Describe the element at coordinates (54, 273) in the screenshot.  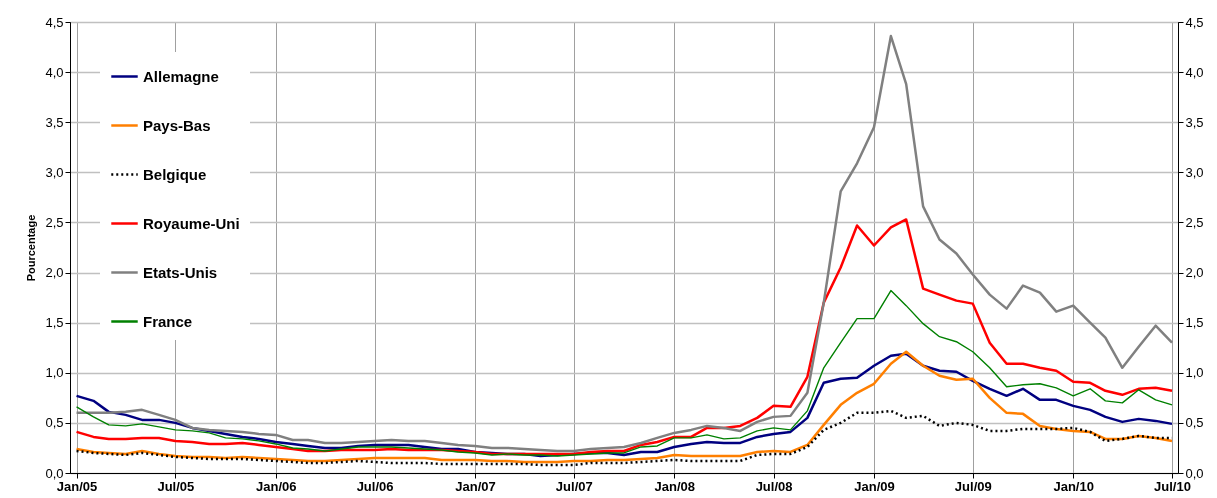
I see `y-tick-label: 2,0` at that location.